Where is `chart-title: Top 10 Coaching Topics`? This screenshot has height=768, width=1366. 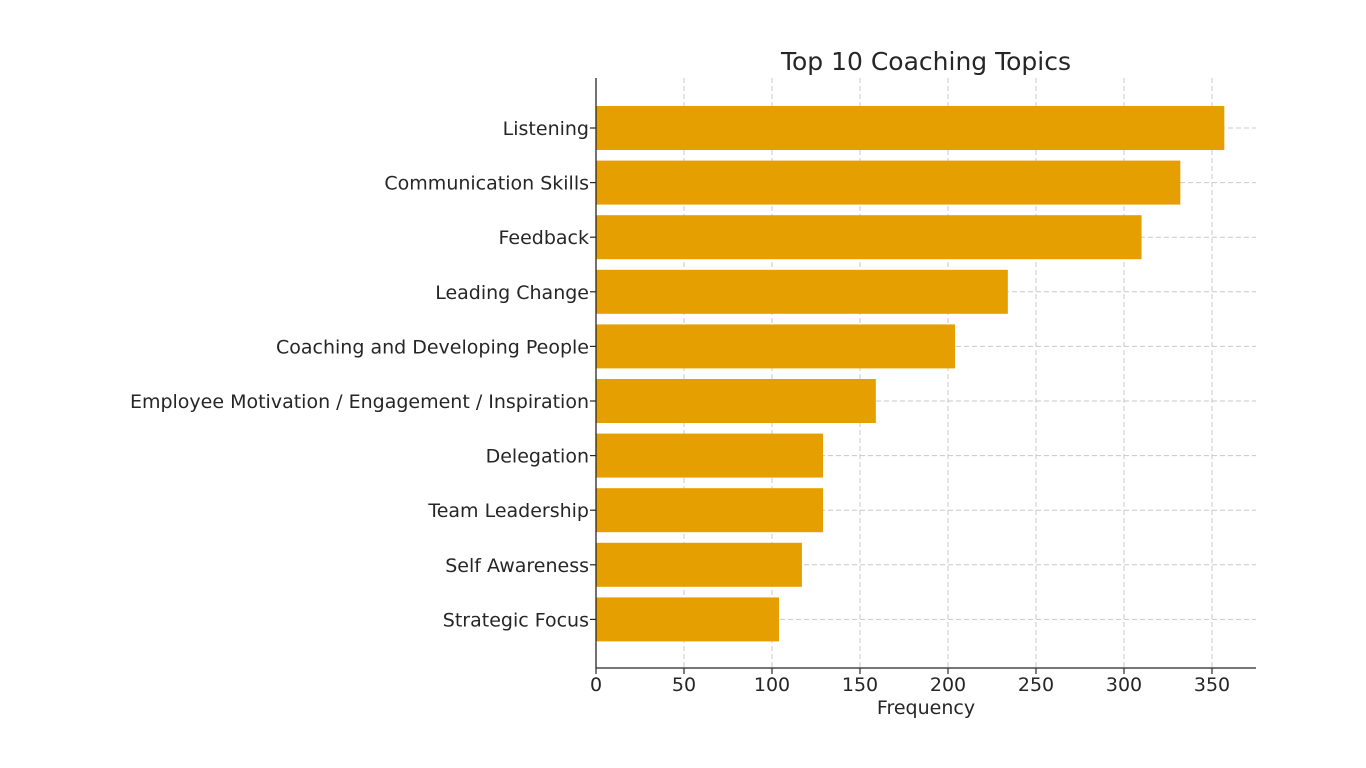 chart-title: Top 10 Coaching Topics is located at coordinates (925, 61).